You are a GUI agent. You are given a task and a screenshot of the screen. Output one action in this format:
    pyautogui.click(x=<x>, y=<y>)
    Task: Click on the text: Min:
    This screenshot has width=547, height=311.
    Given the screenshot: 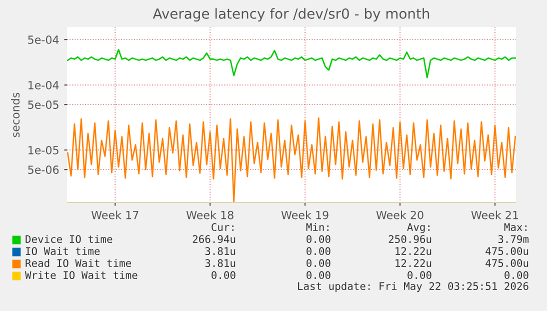 What is the action you would take?
    pyautogui.click(x=317, y=226)
    